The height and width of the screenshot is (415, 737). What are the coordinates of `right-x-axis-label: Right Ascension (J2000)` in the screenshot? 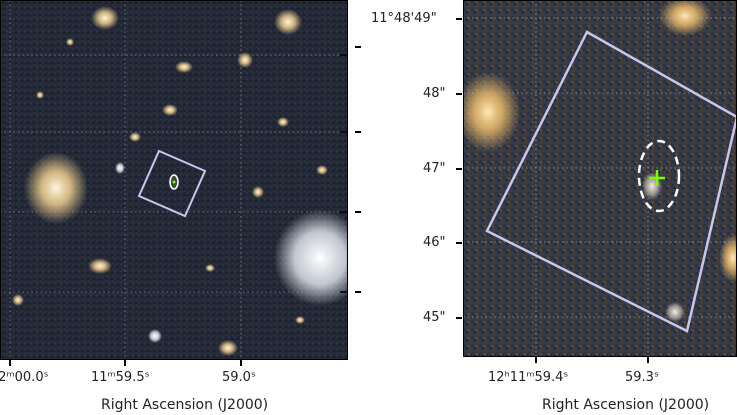 It's located at (626, 405).